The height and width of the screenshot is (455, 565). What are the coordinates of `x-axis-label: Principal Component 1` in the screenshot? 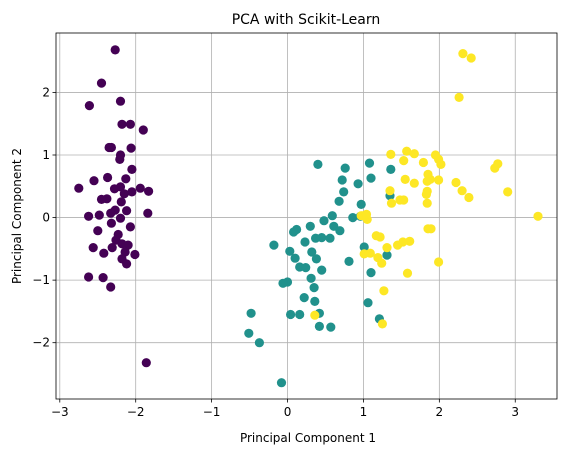 It's located at (308, 438).